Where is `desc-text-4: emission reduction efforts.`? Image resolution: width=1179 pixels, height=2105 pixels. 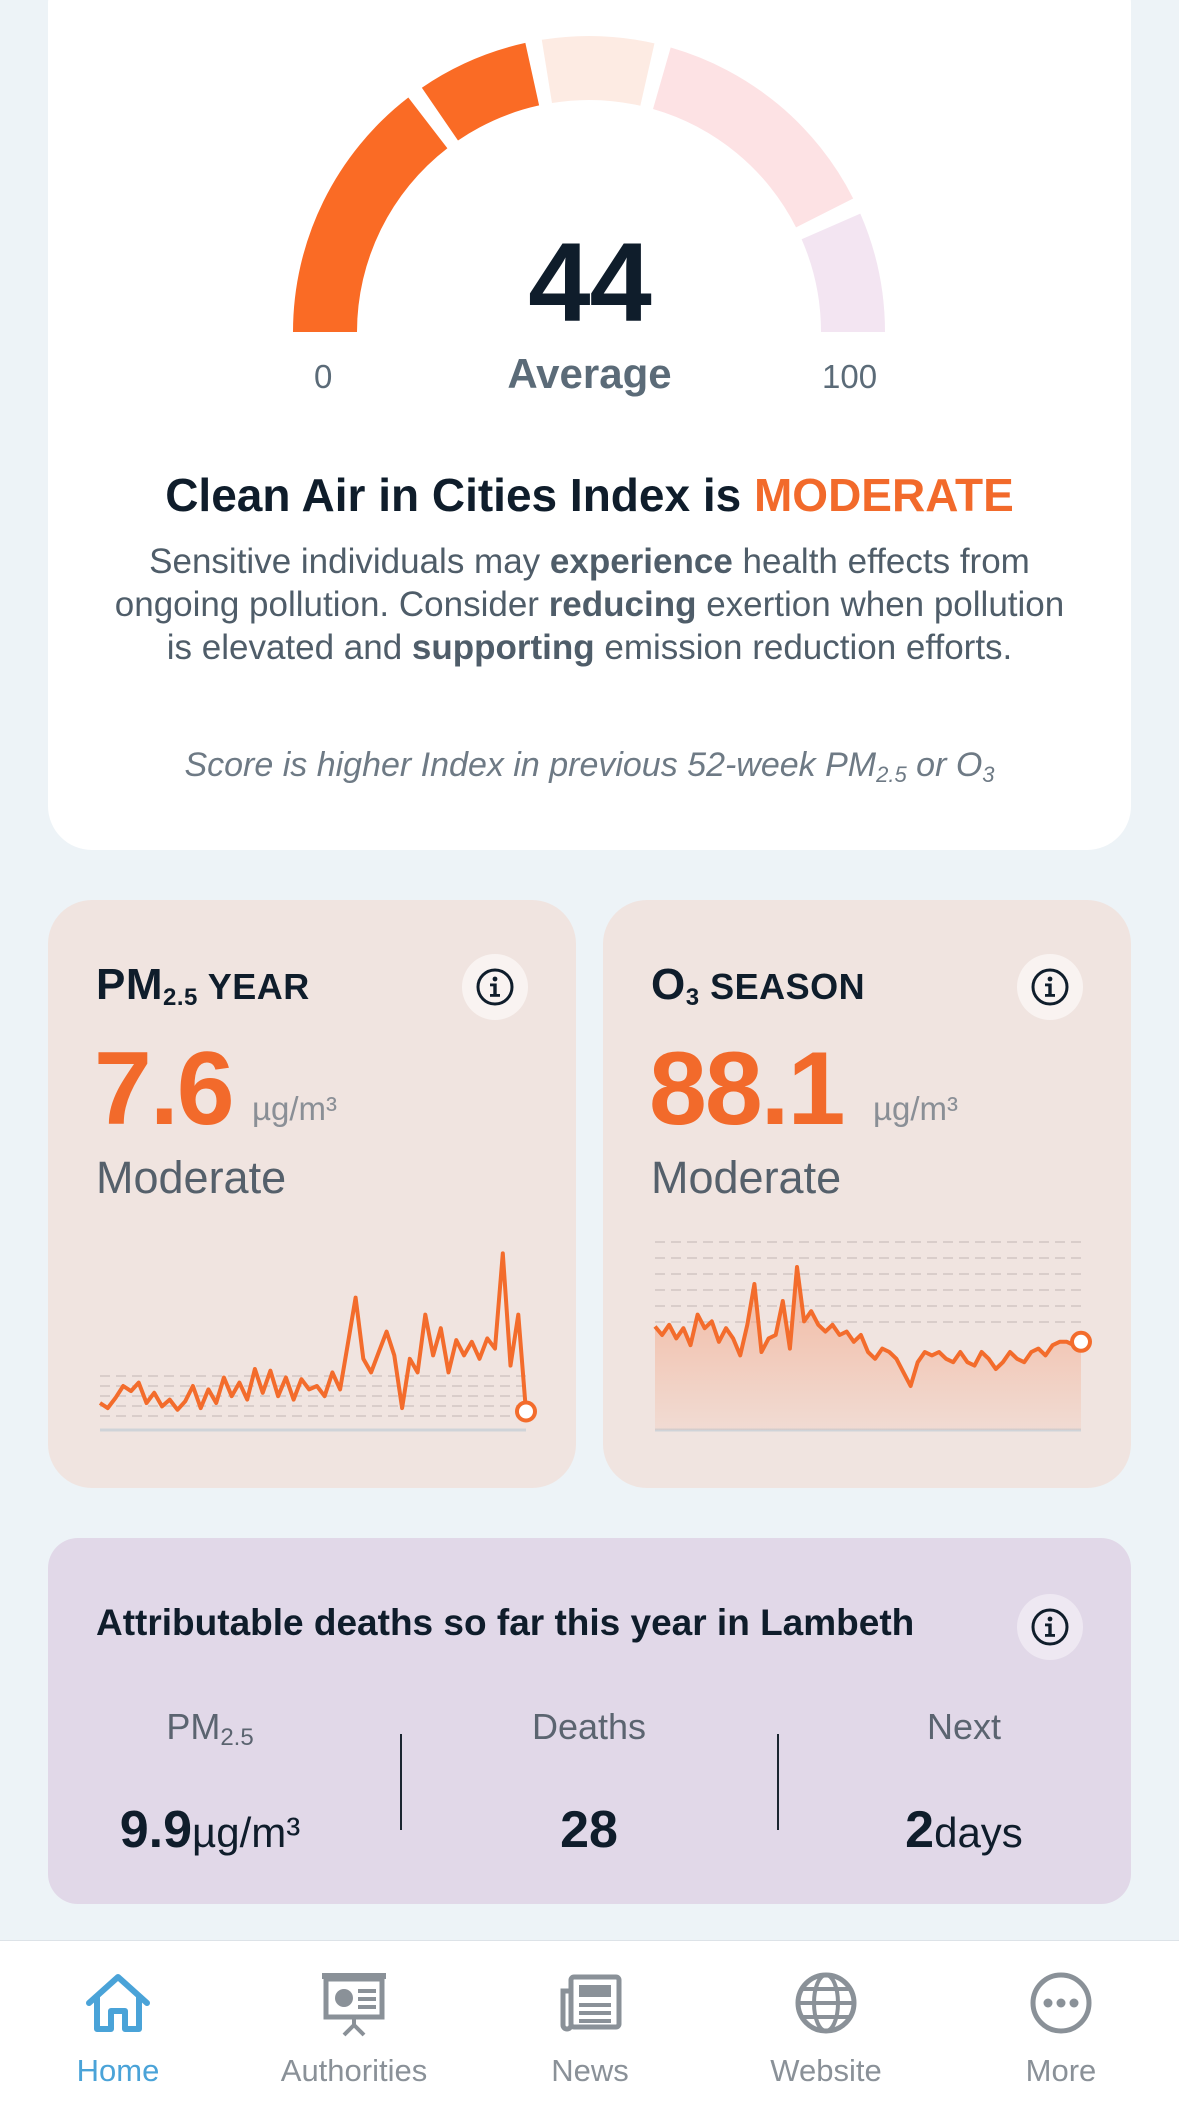 desc-text-4: emission reduction efforts. is located at coordinates (803, 647).